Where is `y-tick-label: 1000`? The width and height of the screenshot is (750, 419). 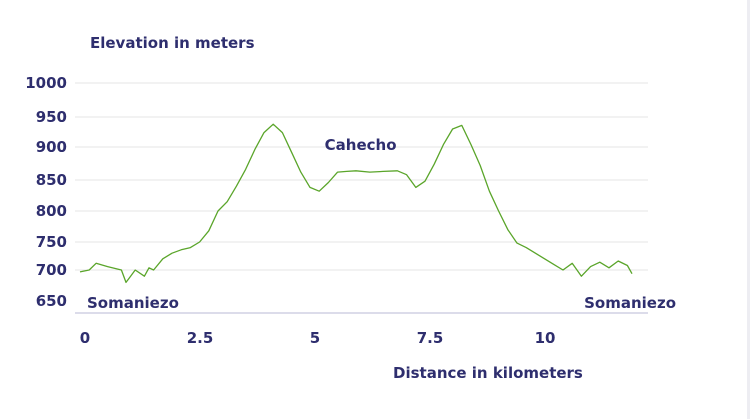 y-tick-label: 1000 is located at coordinates (46, 83).